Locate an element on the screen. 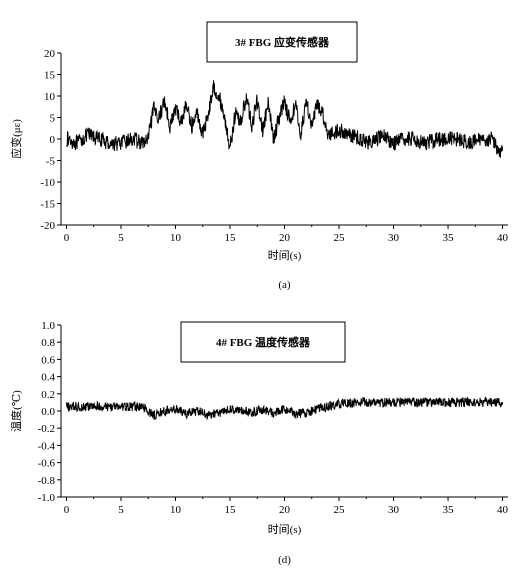 Image resolution: width=532 pixels, height=582 pixels. y-tick-label: -15 is located at coordinates (47, 205).